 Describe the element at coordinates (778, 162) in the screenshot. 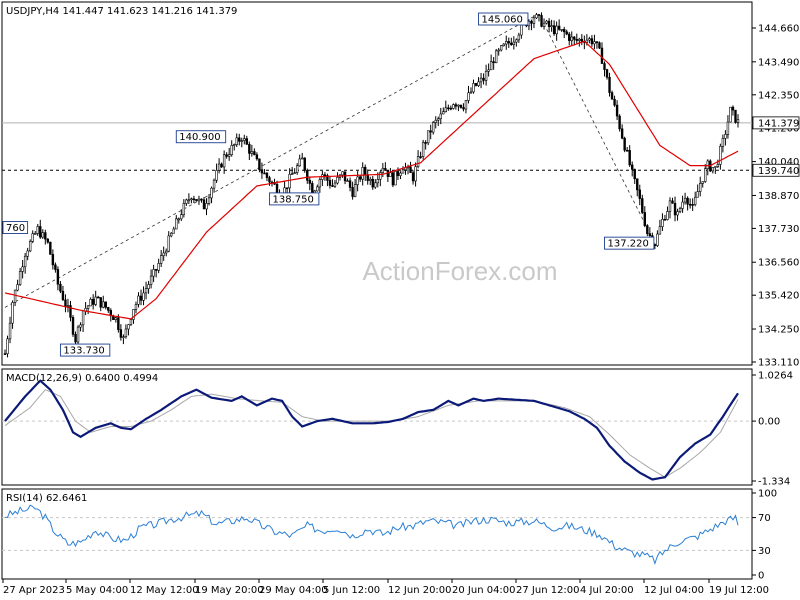

I see `price-tick-label: 140.040` at that location.